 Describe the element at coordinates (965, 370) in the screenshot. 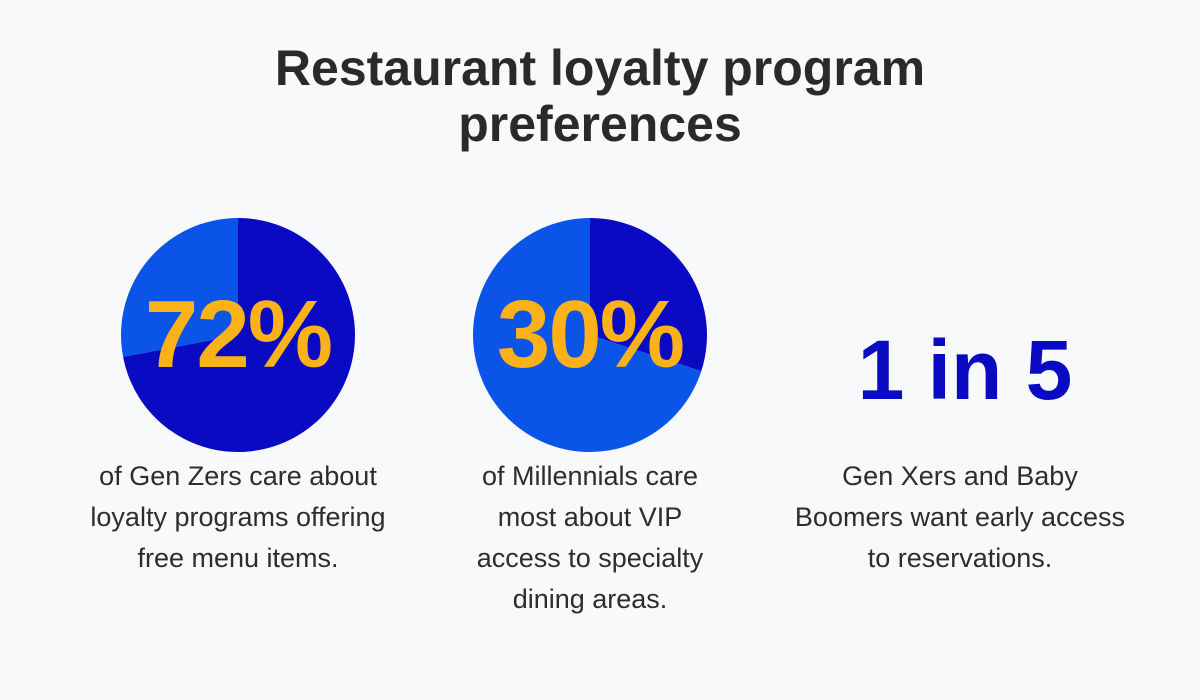

I see `stat-value-gen-x-boomers: 1 in 5` at that location.